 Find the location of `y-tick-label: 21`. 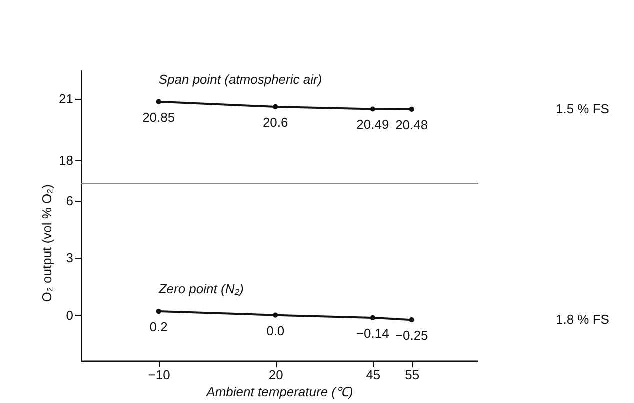

y-tick-label: 21 is located at coordinates (66, 98).